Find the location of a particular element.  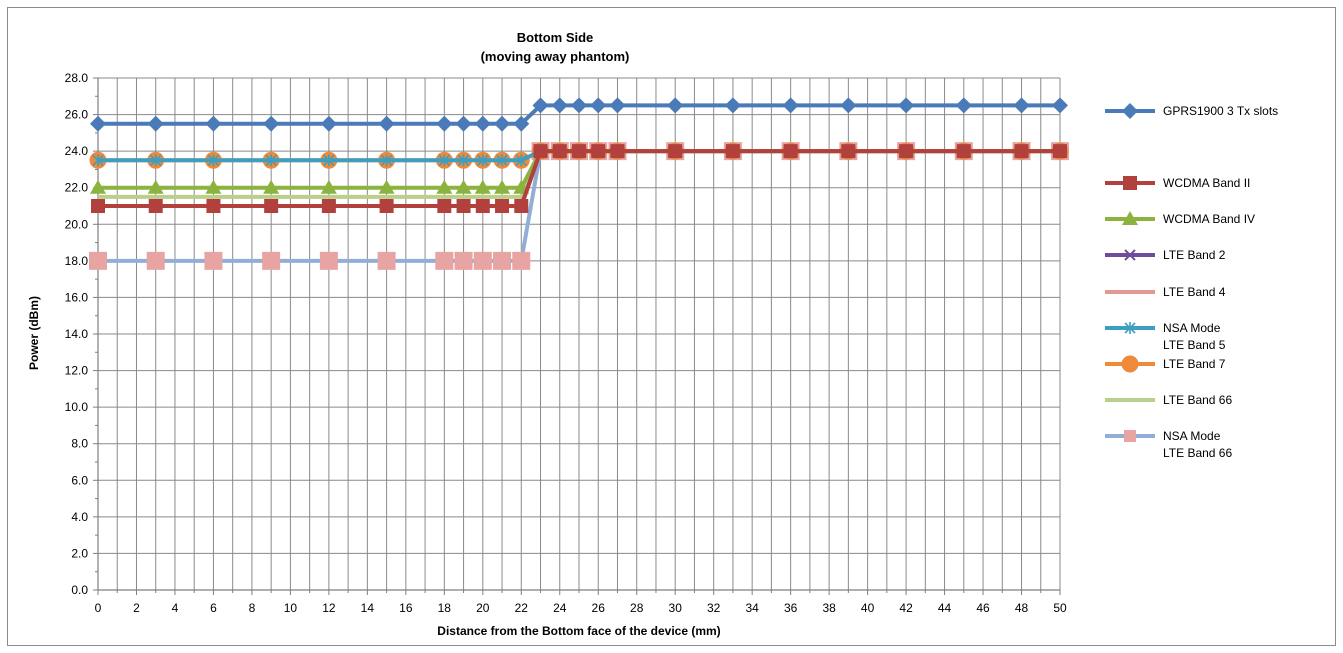

x-tick-label: 18 is located at coordinates (445, 608).